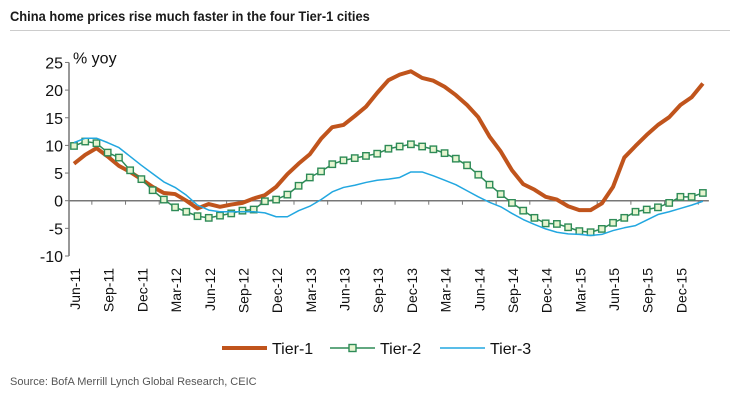 The image size is (740, 402). Describe the element at coordinates (109, 290) in the screenshot. I see `x-tick-label: Sep-11` at that location.